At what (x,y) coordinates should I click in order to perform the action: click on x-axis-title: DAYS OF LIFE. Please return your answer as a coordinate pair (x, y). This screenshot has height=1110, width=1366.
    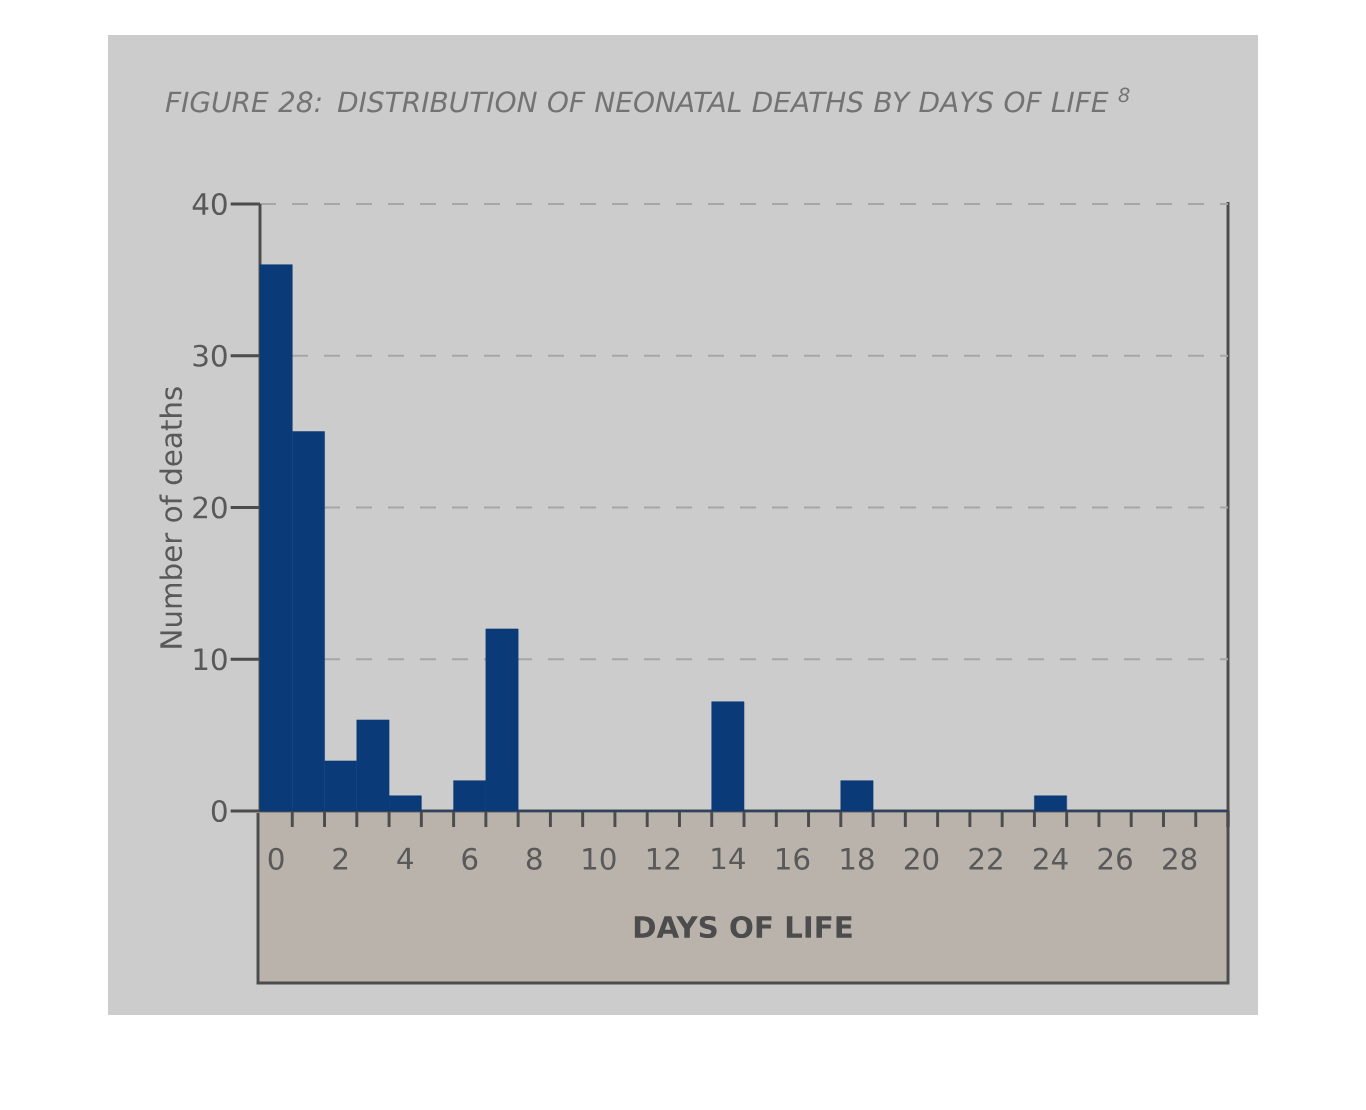
    Looking at the image, I should click on (743, 927).